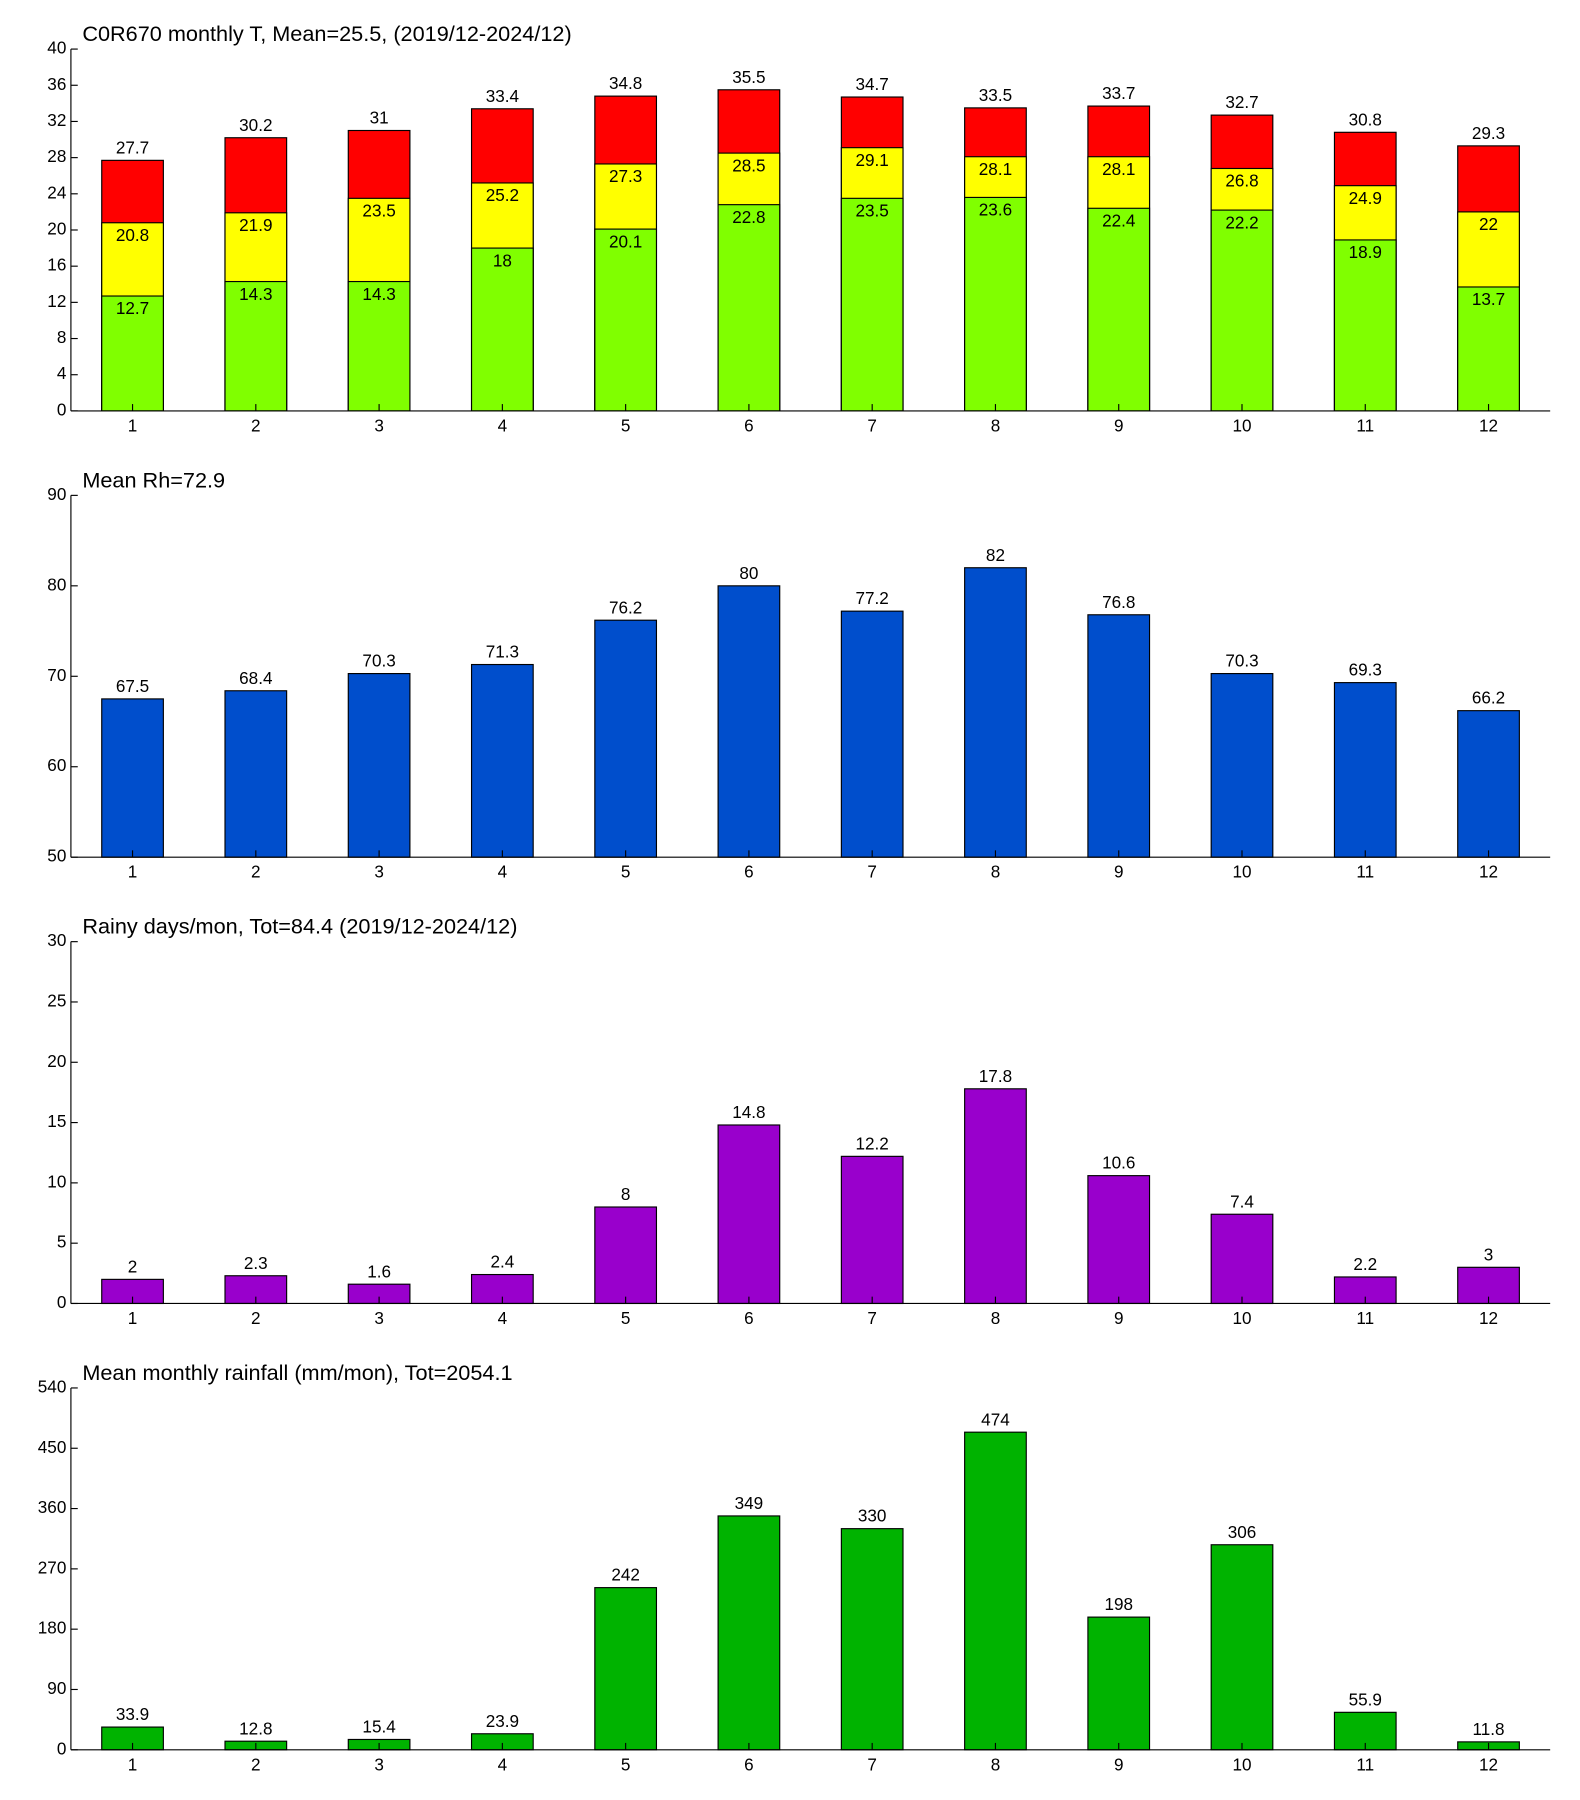 This screenshot has height=1800, width=1580. What do you see at coordinates (1118, 1604) in the screenshot?
I see `value-label: 198` at bounding box center [1118, 1604].